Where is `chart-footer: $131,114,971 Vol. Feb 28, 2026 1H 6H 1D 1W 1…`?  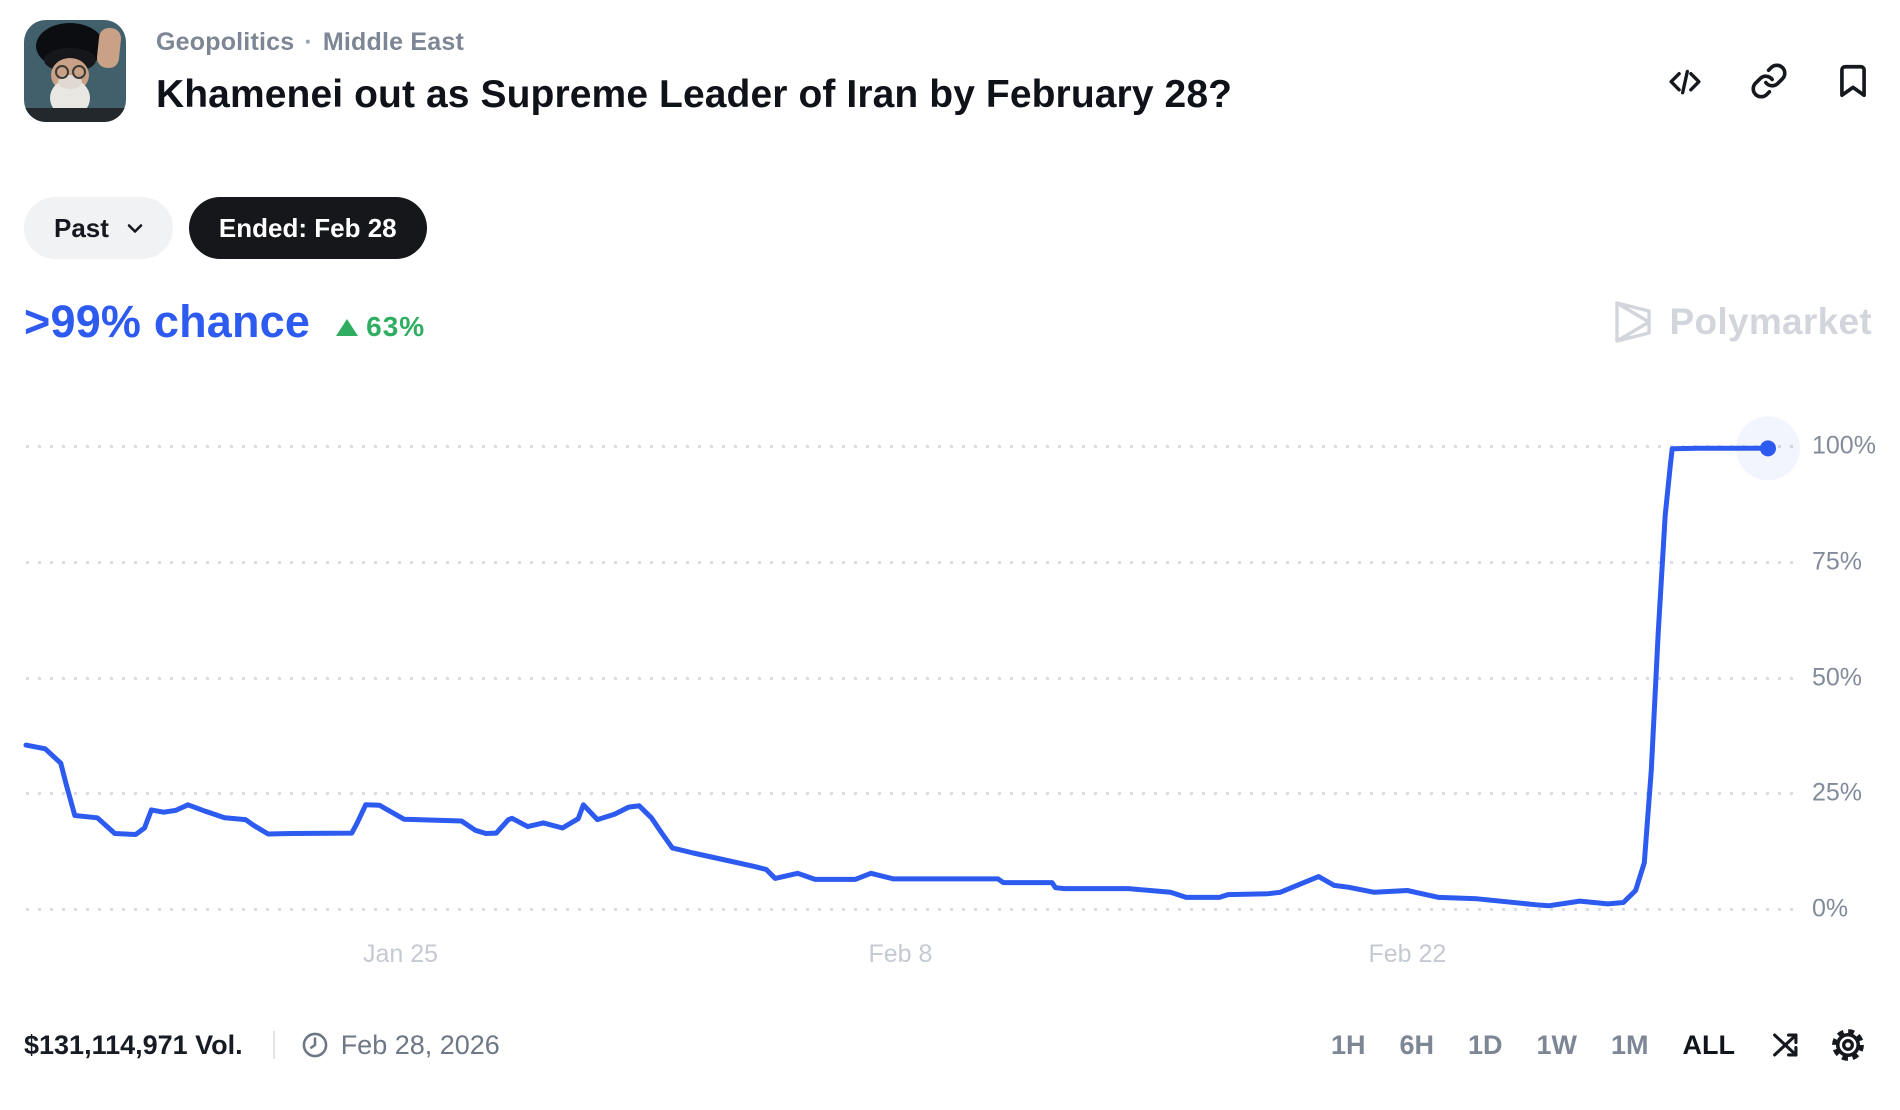 chart-footer: $131,114,971 Vol. Feb 28, 2026 1H 6H 1D 1W 1… is located at coordinates (945, 1045).